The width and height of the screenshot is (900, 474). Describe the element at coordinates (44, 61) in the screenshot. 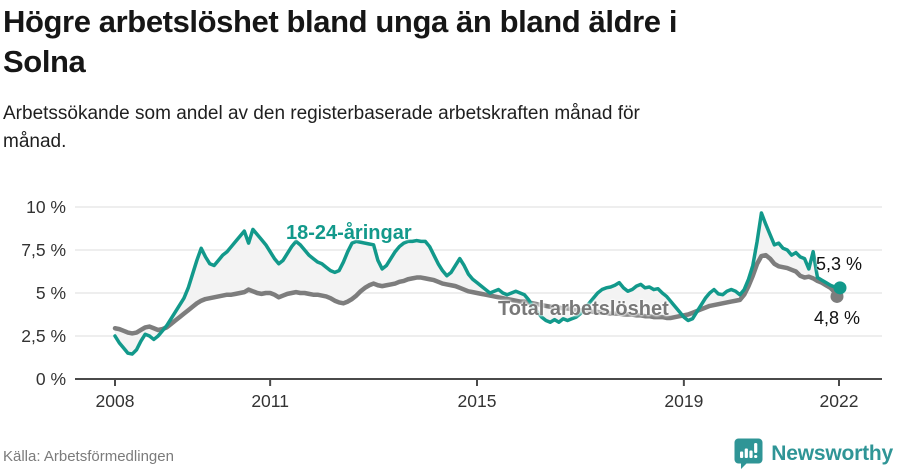

I see `page-title-line2: Solna` at that location.